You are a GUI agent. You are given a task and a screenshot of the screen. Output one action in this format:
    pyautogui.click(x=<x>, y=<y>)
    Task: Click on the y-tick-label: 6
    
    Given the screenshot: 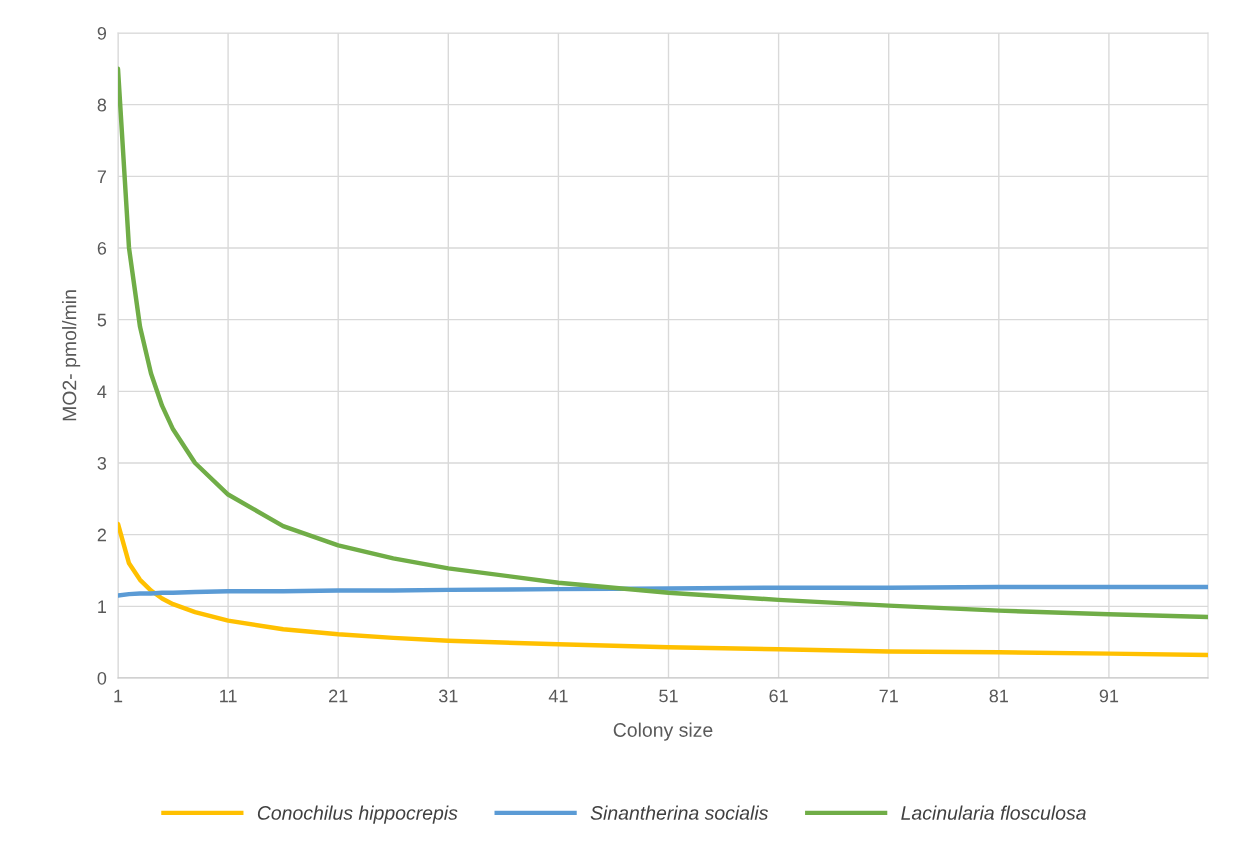 What is the action you would take?
    pyautogui.click(x=102, y=248)
    